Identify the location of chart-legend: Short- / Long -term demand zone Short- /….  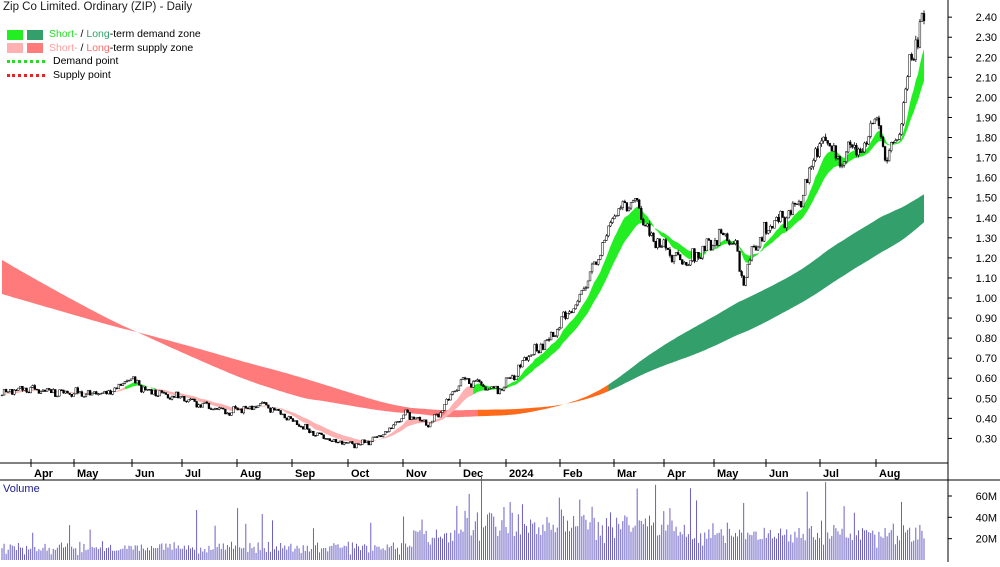
(104, 55).